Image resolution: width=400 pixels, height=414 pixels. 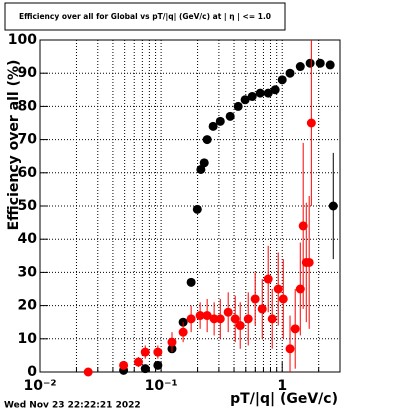 What do you see at coordinates (28, 206) in the screenshot?
I see `y-tick-label: 50` at bounding box center [28, 206].